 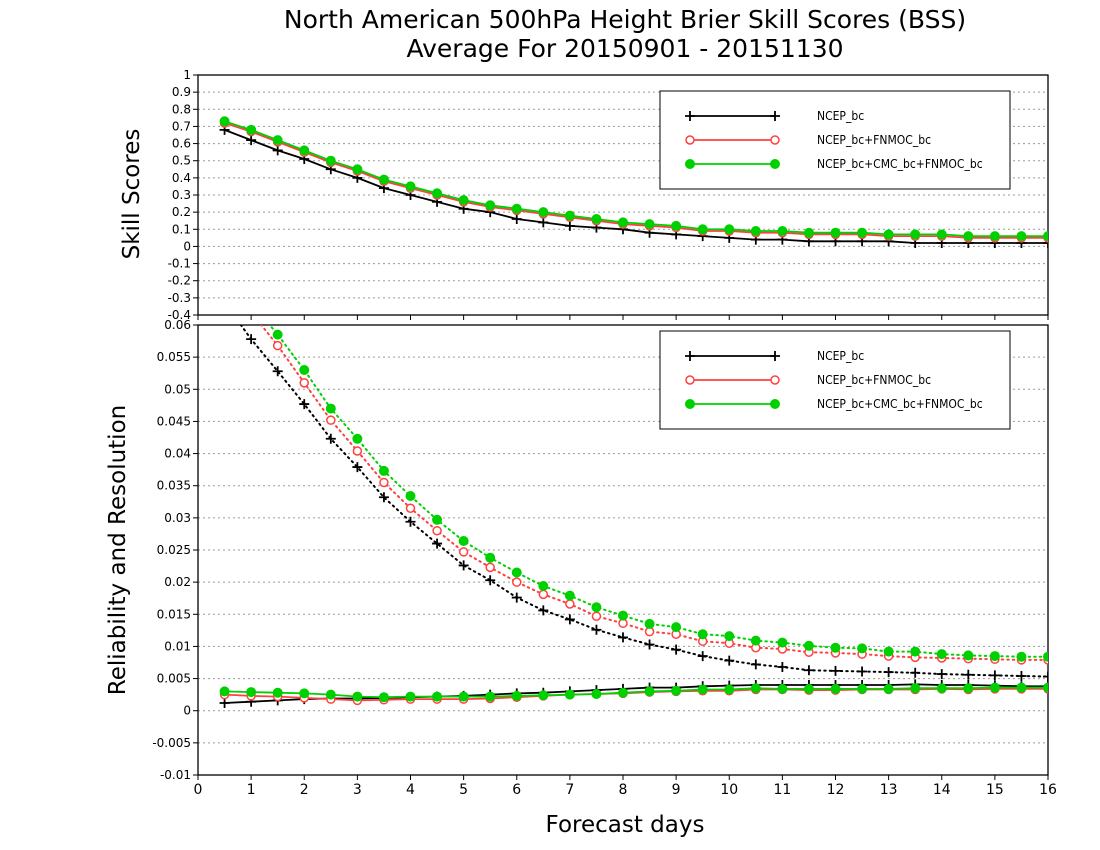 I want to click on y-tick-label: -0.4, so click(x=179, y=315).